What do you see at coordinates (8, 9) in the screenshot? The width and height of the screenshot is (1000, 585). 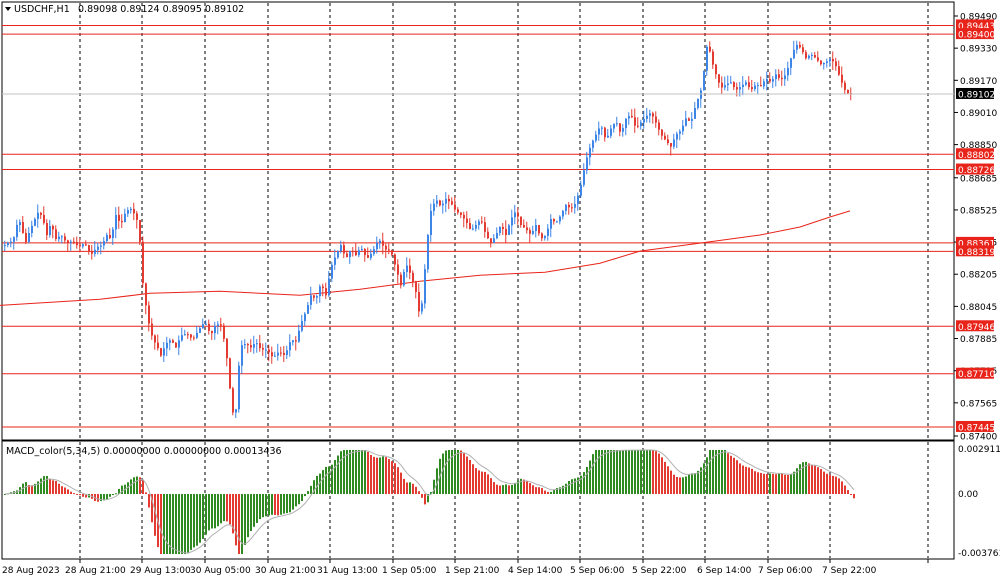 I see `triangle-down-icon` at bounding box center [8, 9].